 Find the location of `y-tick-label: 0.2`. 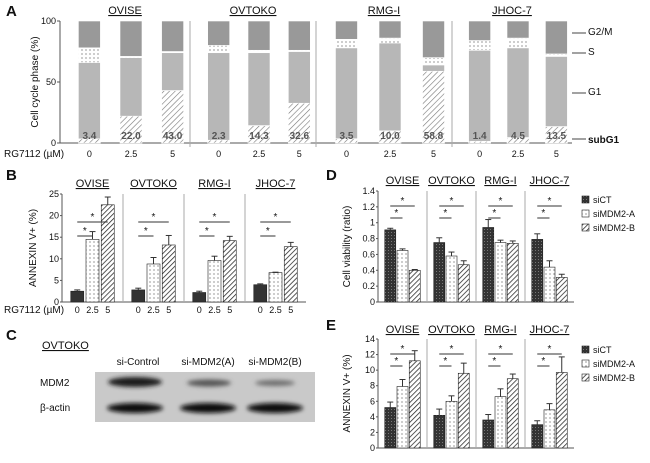

y-tick-label: 0.2 is located at coordinates (368, 286).